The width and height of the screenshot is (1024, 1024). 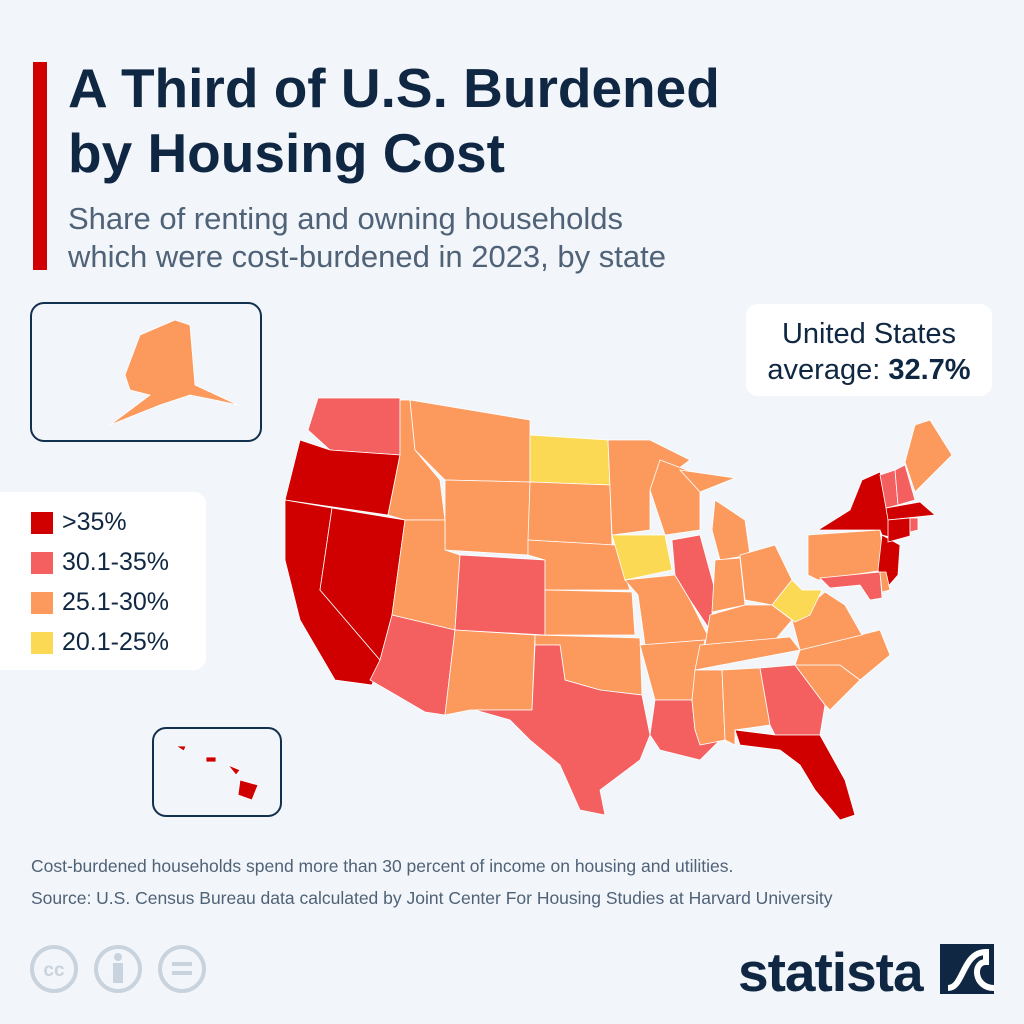 What do you see at coordinates (500, 595) in the screenshot?
I see `state-co` at bounding box center [500, 595].